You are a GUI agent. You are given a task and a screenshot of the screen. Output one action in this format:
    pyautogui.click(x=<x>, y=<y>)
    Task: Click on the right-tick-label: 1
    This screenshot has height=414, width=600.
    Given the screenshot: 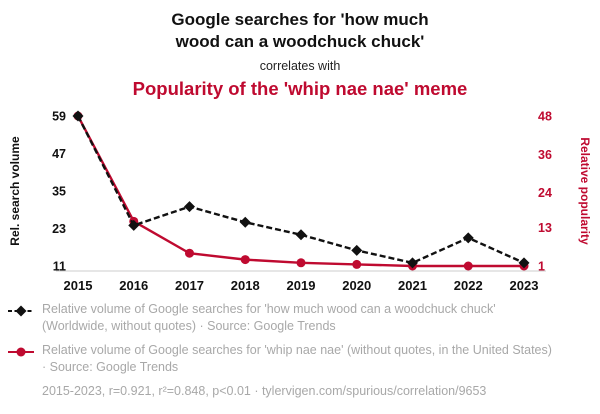 What is the action you would take?
    pyautogui.click(x=541, y=267)
    